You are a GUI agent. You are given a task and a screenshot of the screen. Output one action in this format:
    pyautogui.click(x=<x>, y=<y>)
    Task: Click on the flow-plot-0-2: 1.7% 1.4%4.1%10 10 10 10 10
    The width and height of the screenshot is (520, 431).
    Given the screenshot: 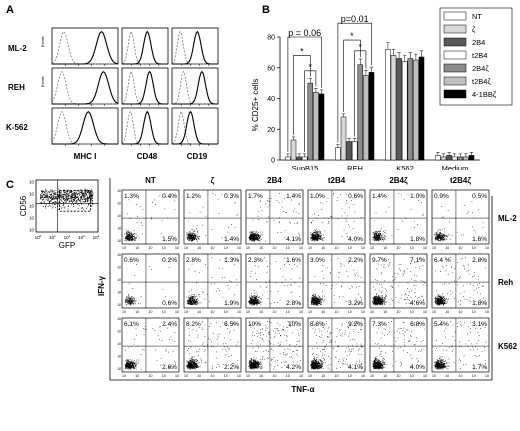 What is the action you would take?
    pyautogui.click(x=274, y=219)
    